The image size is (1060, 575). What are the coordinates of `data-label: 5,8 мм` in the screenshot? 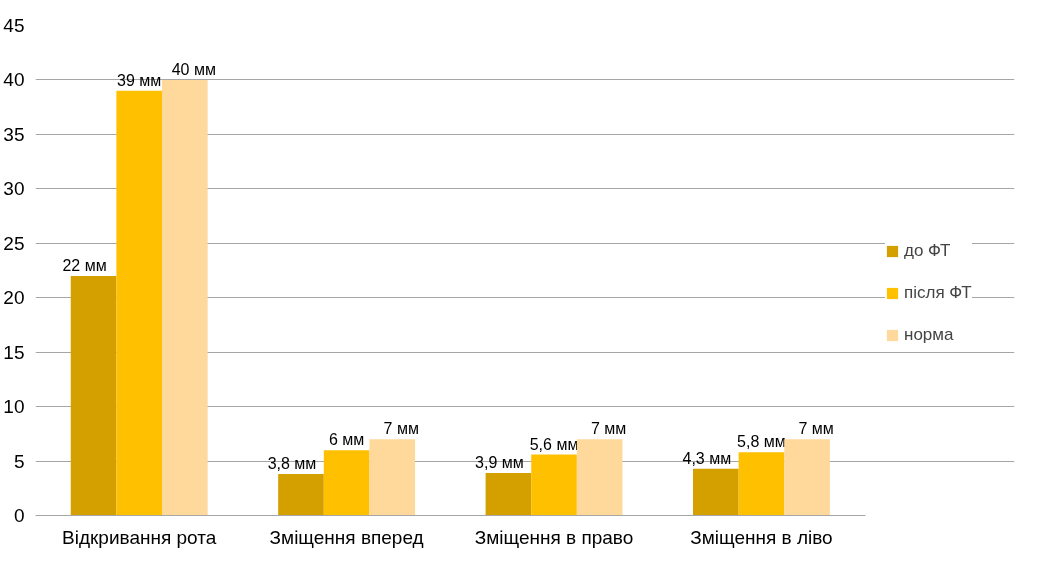 It's located at (761, 442).